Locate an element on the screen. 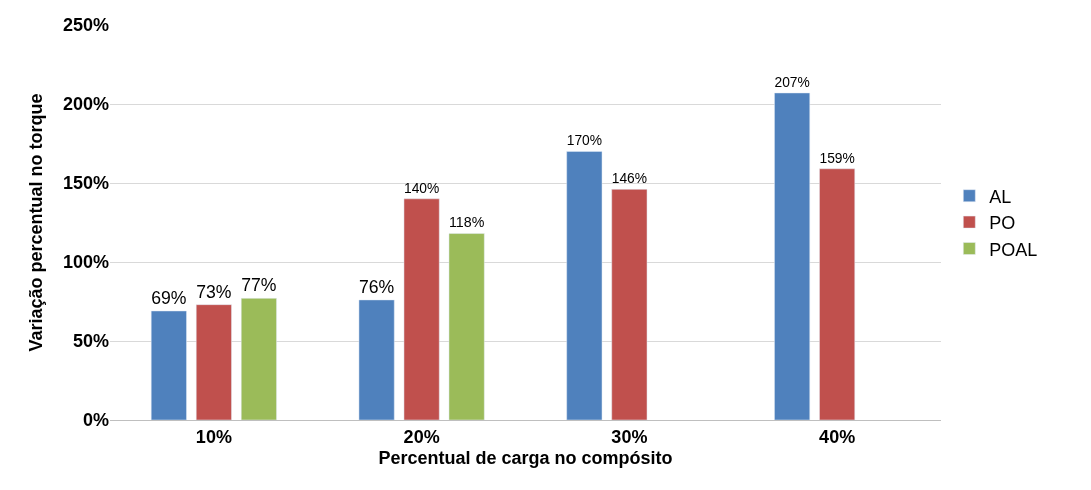 This screenshot has height=490, width=1091. y-tick-label: 200% is located at coordinates (85, 104).